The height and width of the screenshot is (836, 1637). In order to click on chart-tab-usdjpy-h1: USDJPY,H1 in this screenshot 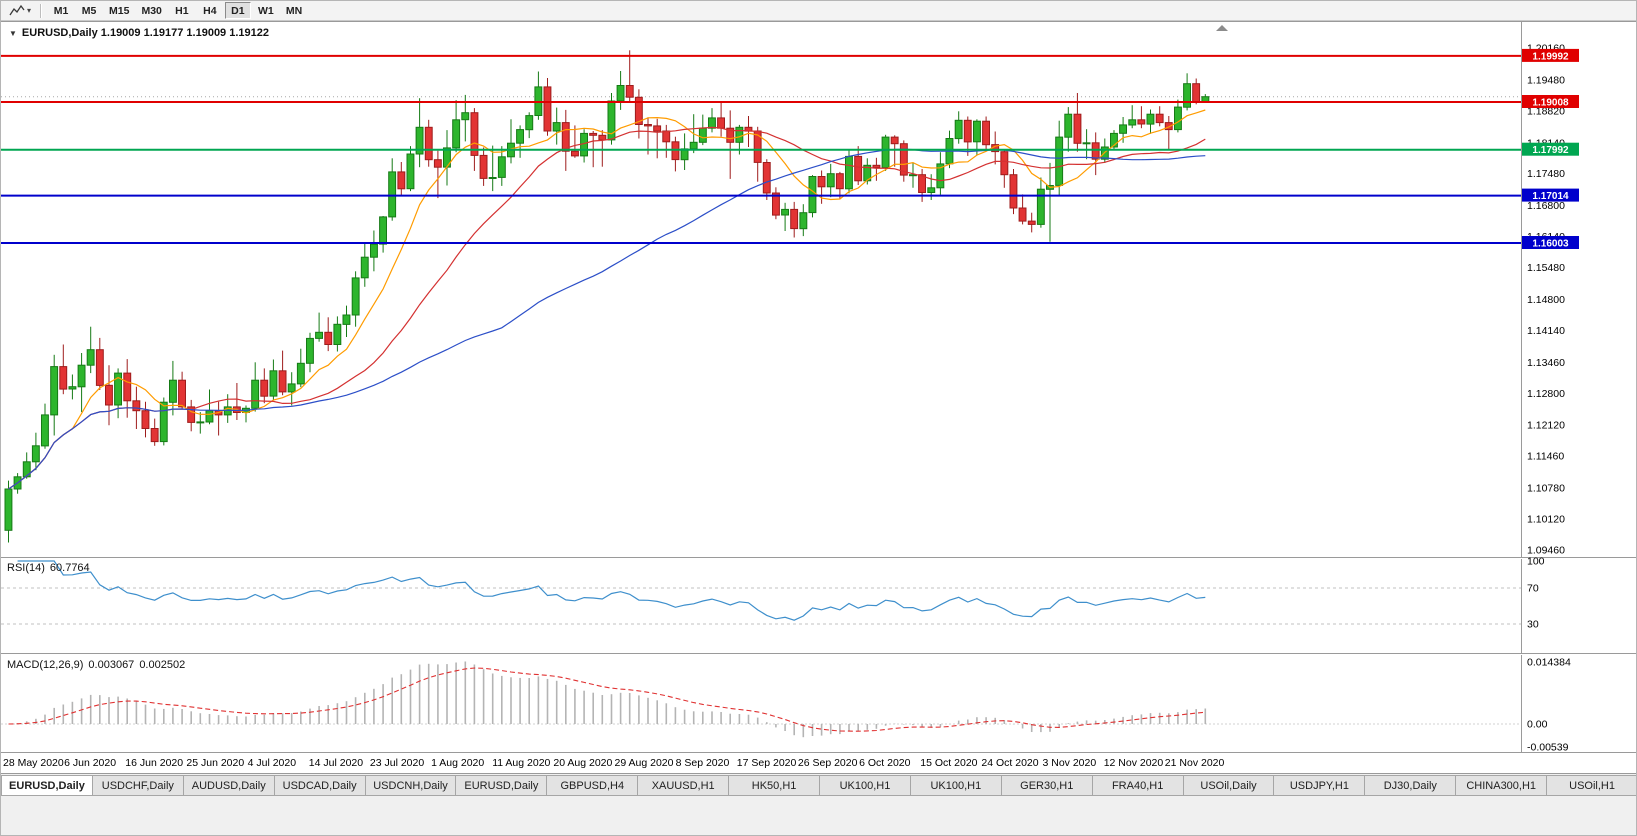, I will do `click(1319, 785)`.